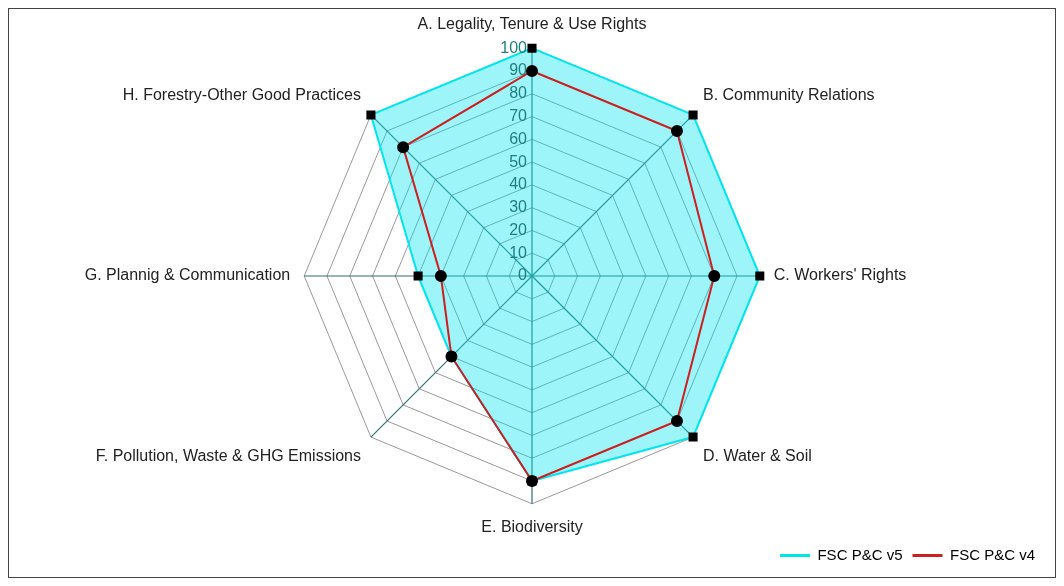 The height and width of the screenshot is (586, 1064). Describe the element at coordinates (992, 554) in the screenshot. I see `legend-label: FSC P&C v4` at that location.